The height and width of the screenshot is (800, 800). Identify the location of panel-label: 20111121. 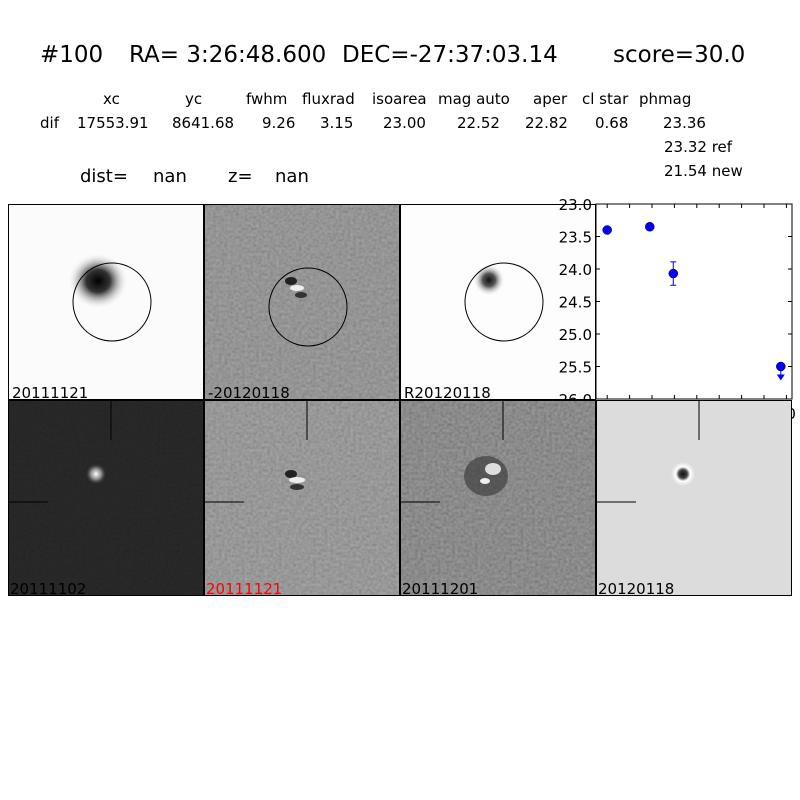
(50, 392).